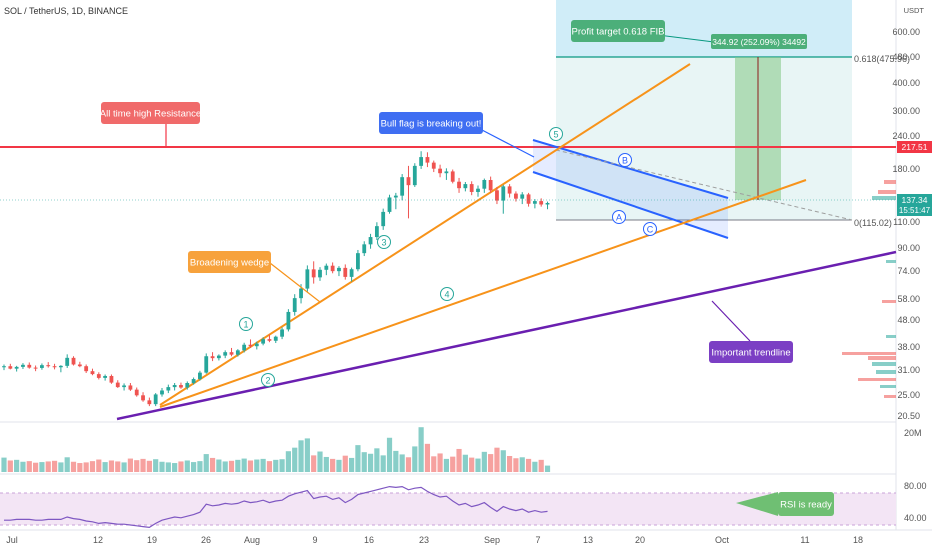 The height and width of the screenshot is (550, 932). I want to click on price-tick: 110.00, so click(906, 222).